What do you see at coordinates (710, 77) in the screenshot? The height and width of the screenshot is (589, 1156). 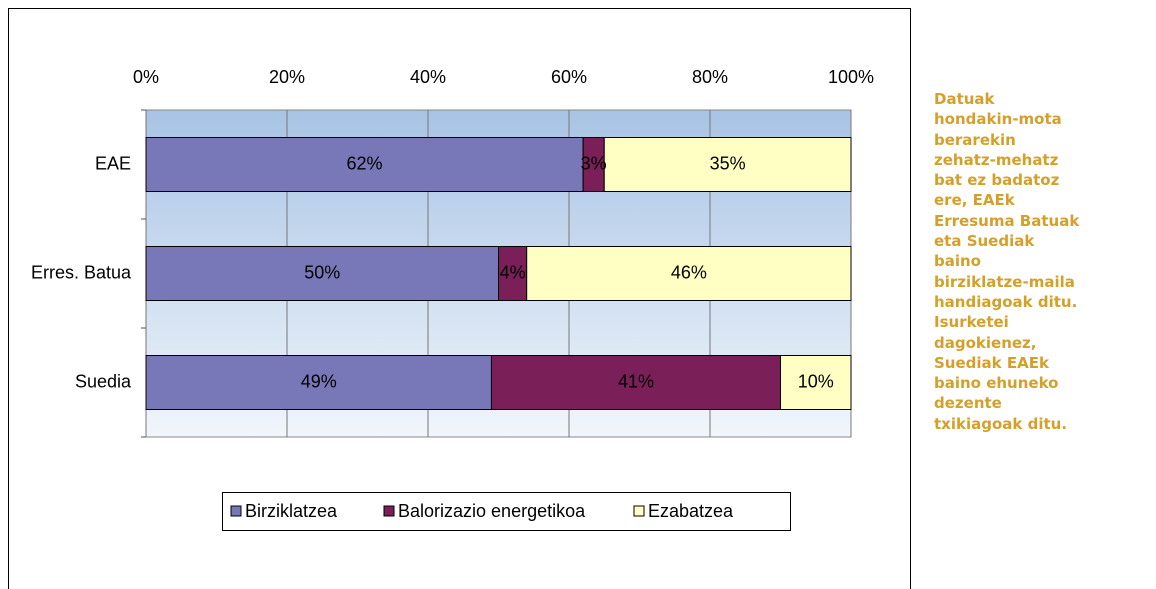 I see `x-tick-label: 80%` at bounding box center [710, 77].